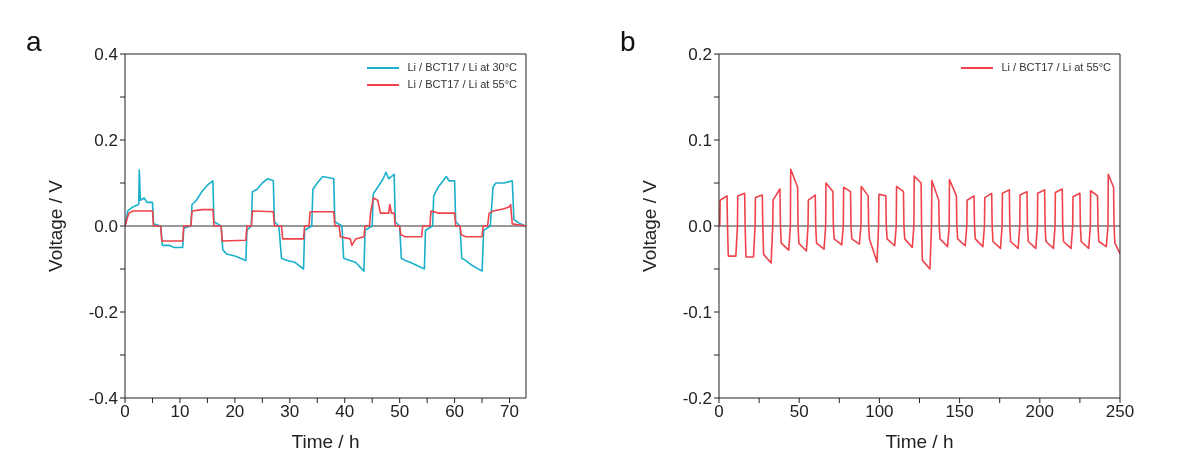 This screenshot has height=463, width=1204. I want to click on y-tick-label: -0.1, so click(697, 313).